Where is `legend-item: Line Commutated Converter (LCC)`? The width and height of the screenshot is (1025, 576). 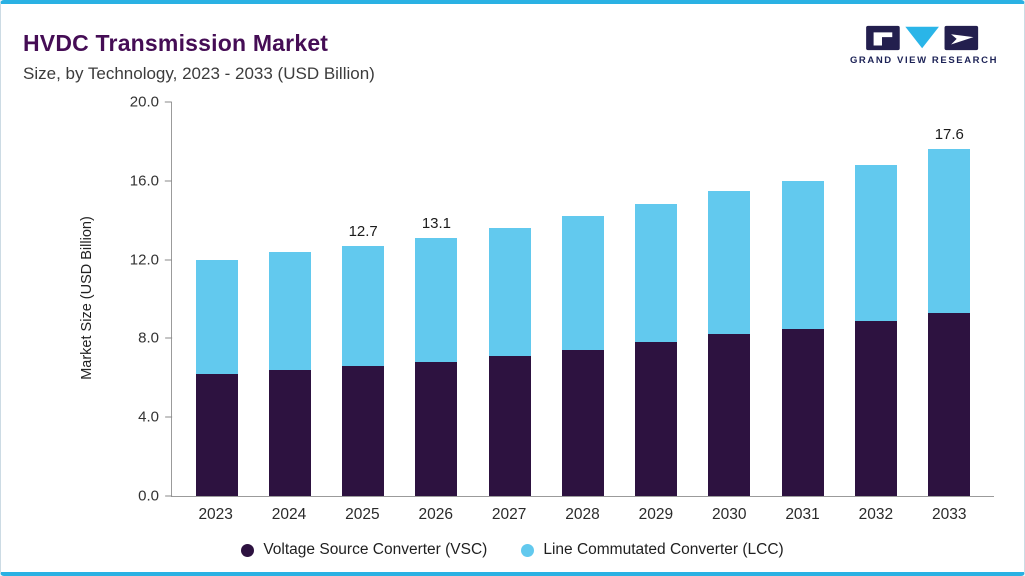 legend-item: Line Commutated Converter (LCC) is located at coordinates (652, 550).